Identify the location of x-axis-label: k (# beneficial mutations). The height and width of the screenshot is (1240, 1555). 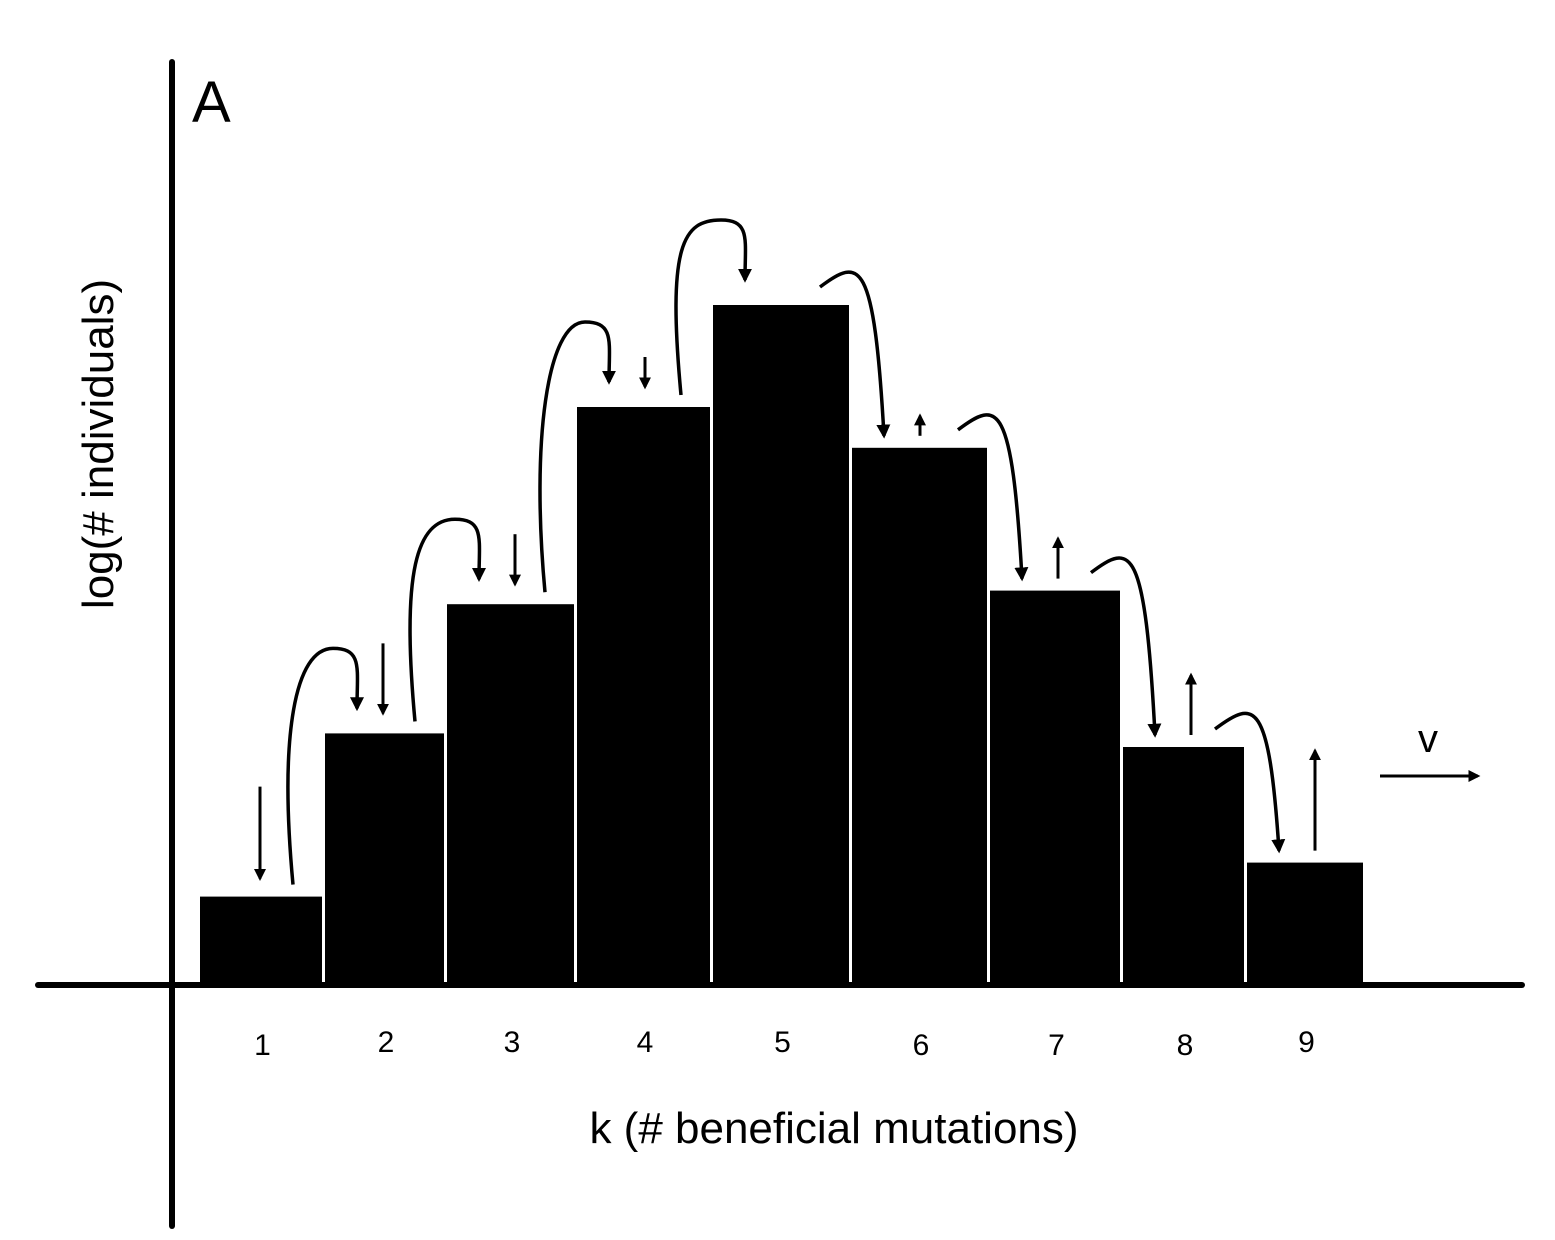
(833, 1128).